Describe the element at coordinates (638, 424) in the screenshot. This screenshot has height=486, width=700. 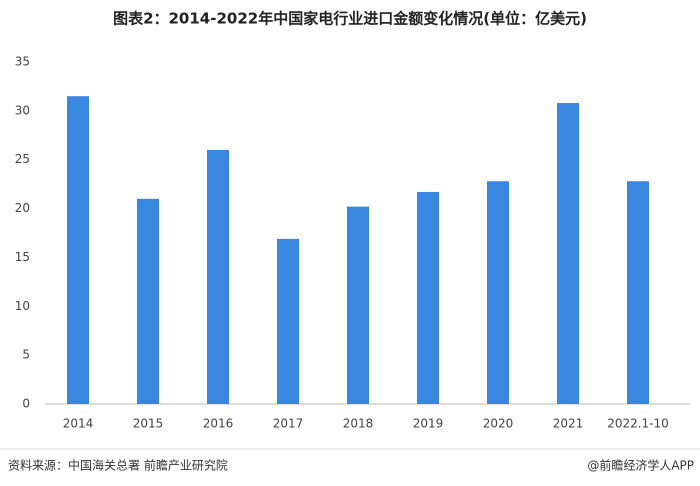
I see `x-tick-label: 2022.1-10` at that location.